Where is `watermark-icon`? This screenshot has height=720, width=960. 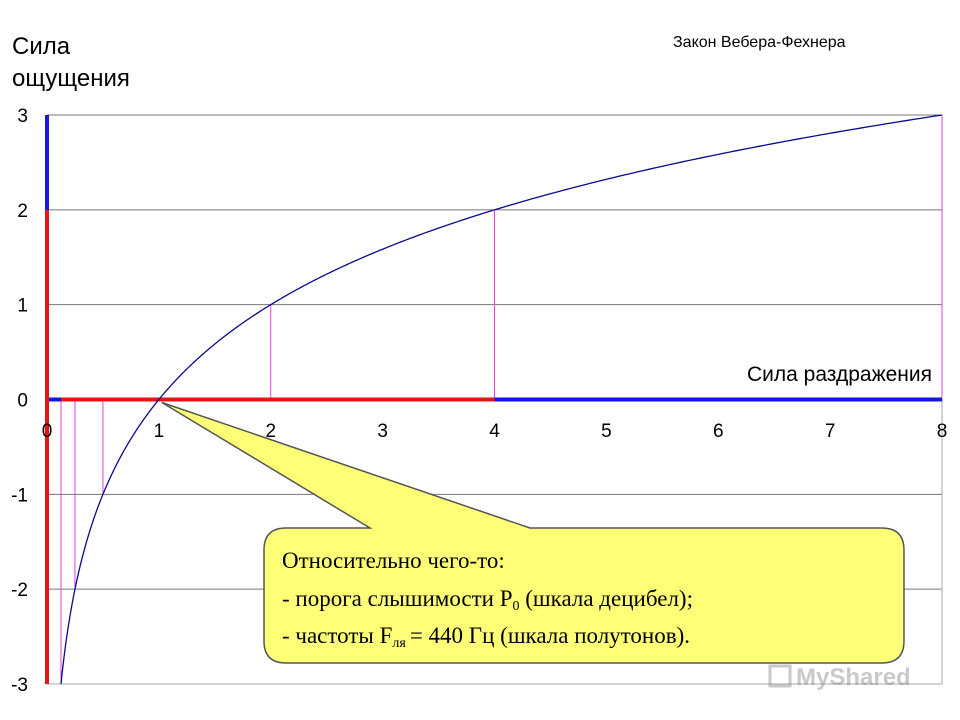
watermark-icon is located at coordinates (780, 676).